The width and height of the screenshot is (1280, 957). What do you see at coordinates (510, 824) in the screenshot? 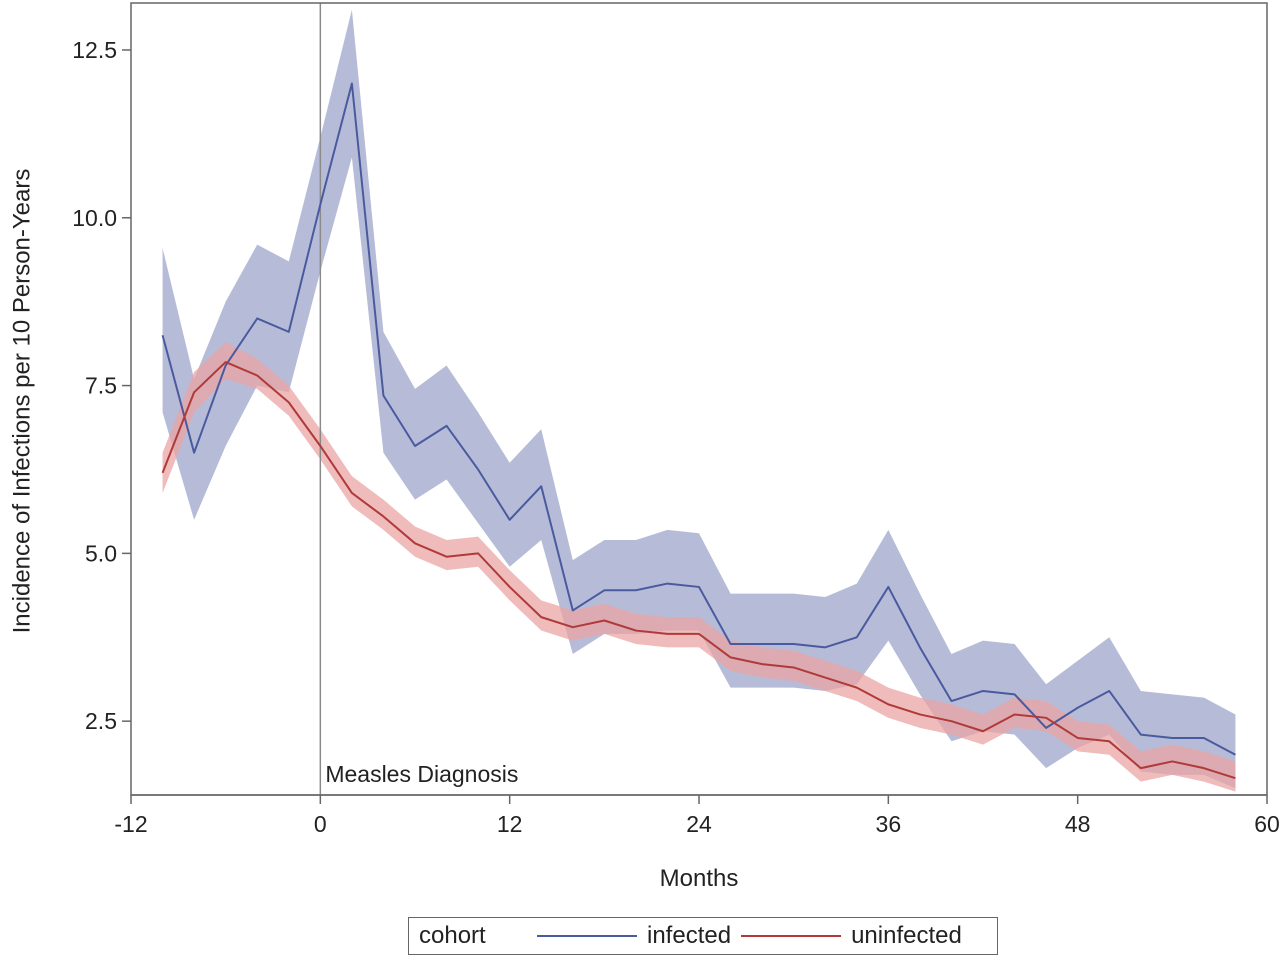
I see `x-tick-label: 12` at bounding box center [510, 824].